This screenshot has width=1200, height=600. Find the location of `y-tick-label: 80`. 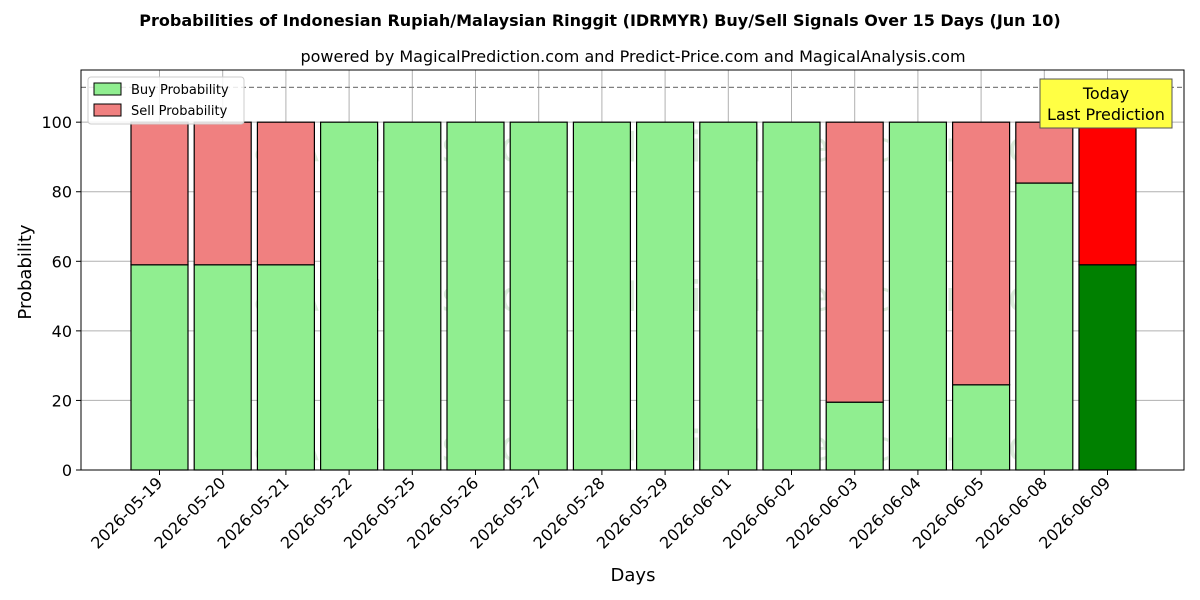

y-tick-label: 80 is located at coordinates (62, 192).